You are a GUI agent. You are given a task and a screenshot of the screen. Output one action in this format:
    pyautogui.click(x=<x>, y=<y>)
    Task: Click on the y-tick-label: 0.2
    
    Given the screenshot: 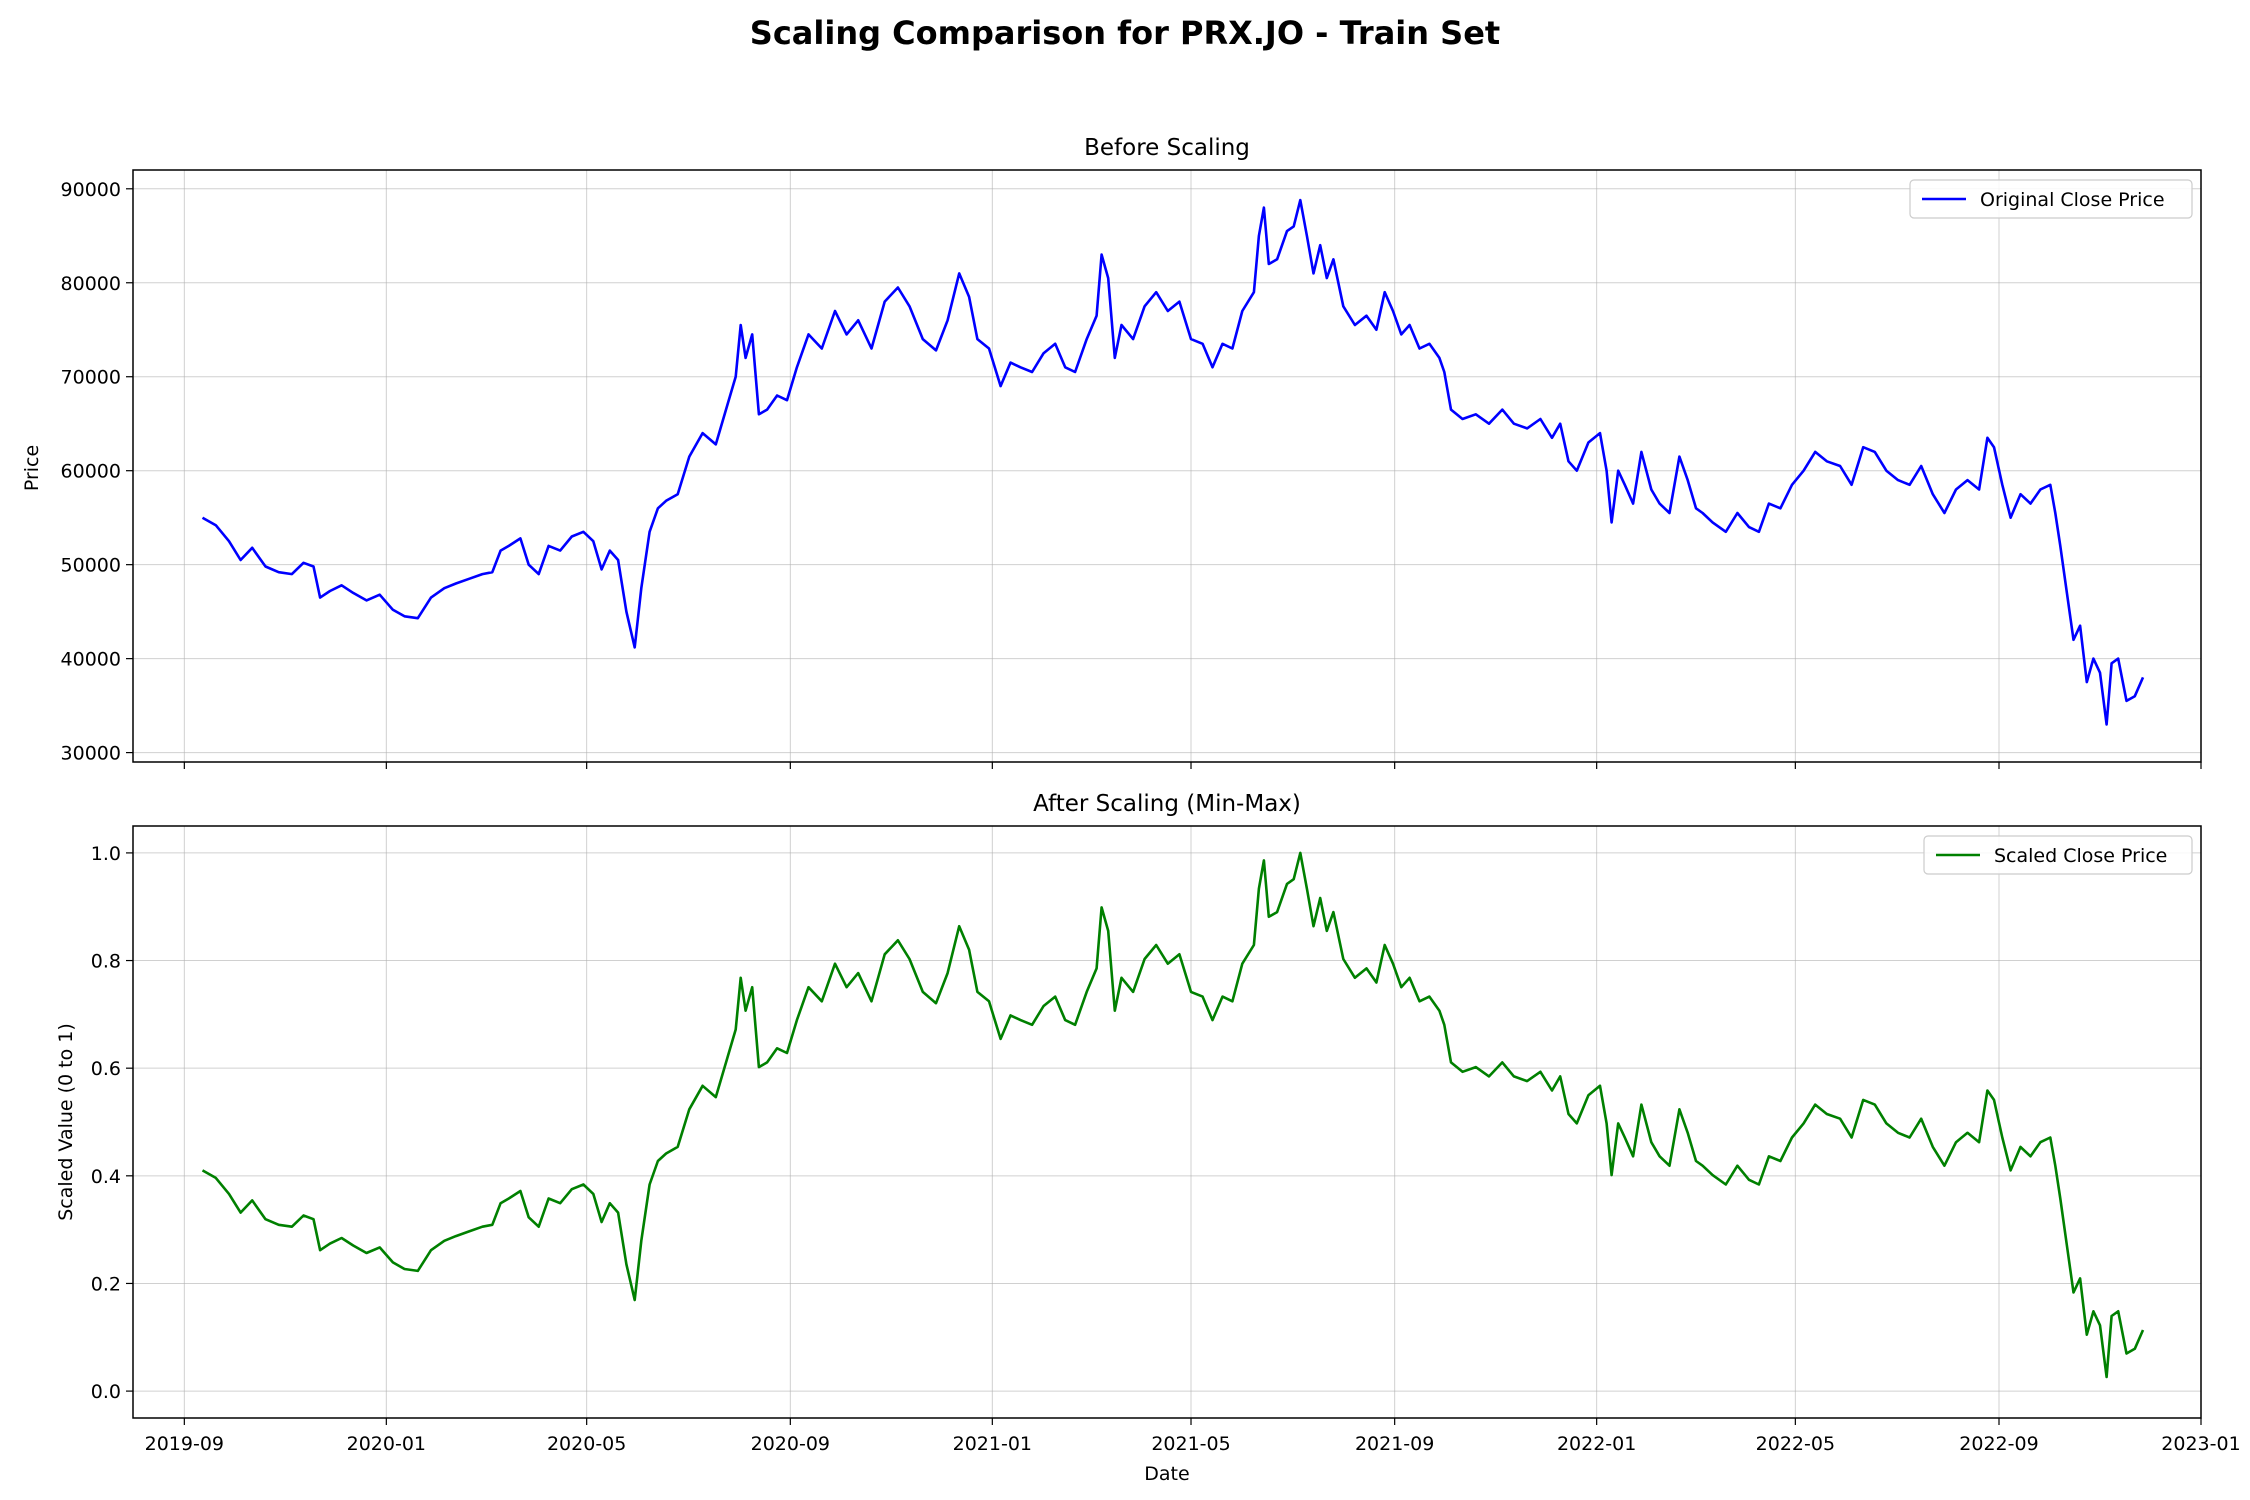 What is the action you would take?
    pyautogui.click(x=106, y=1284)
    